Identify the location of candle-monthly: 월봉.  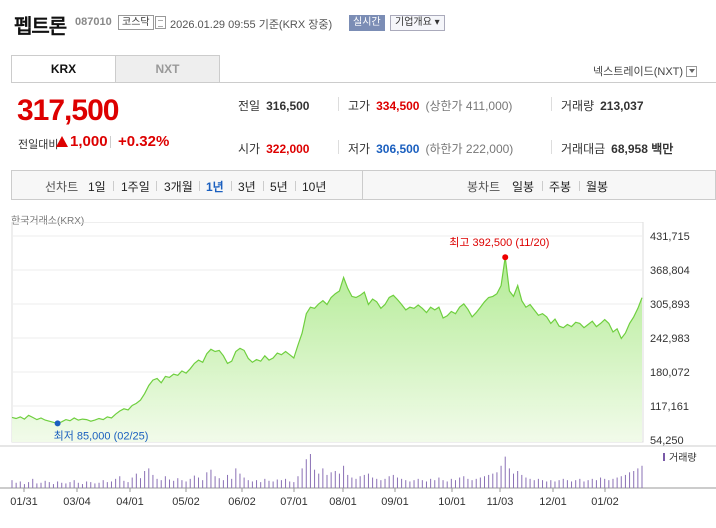
(597, 187).